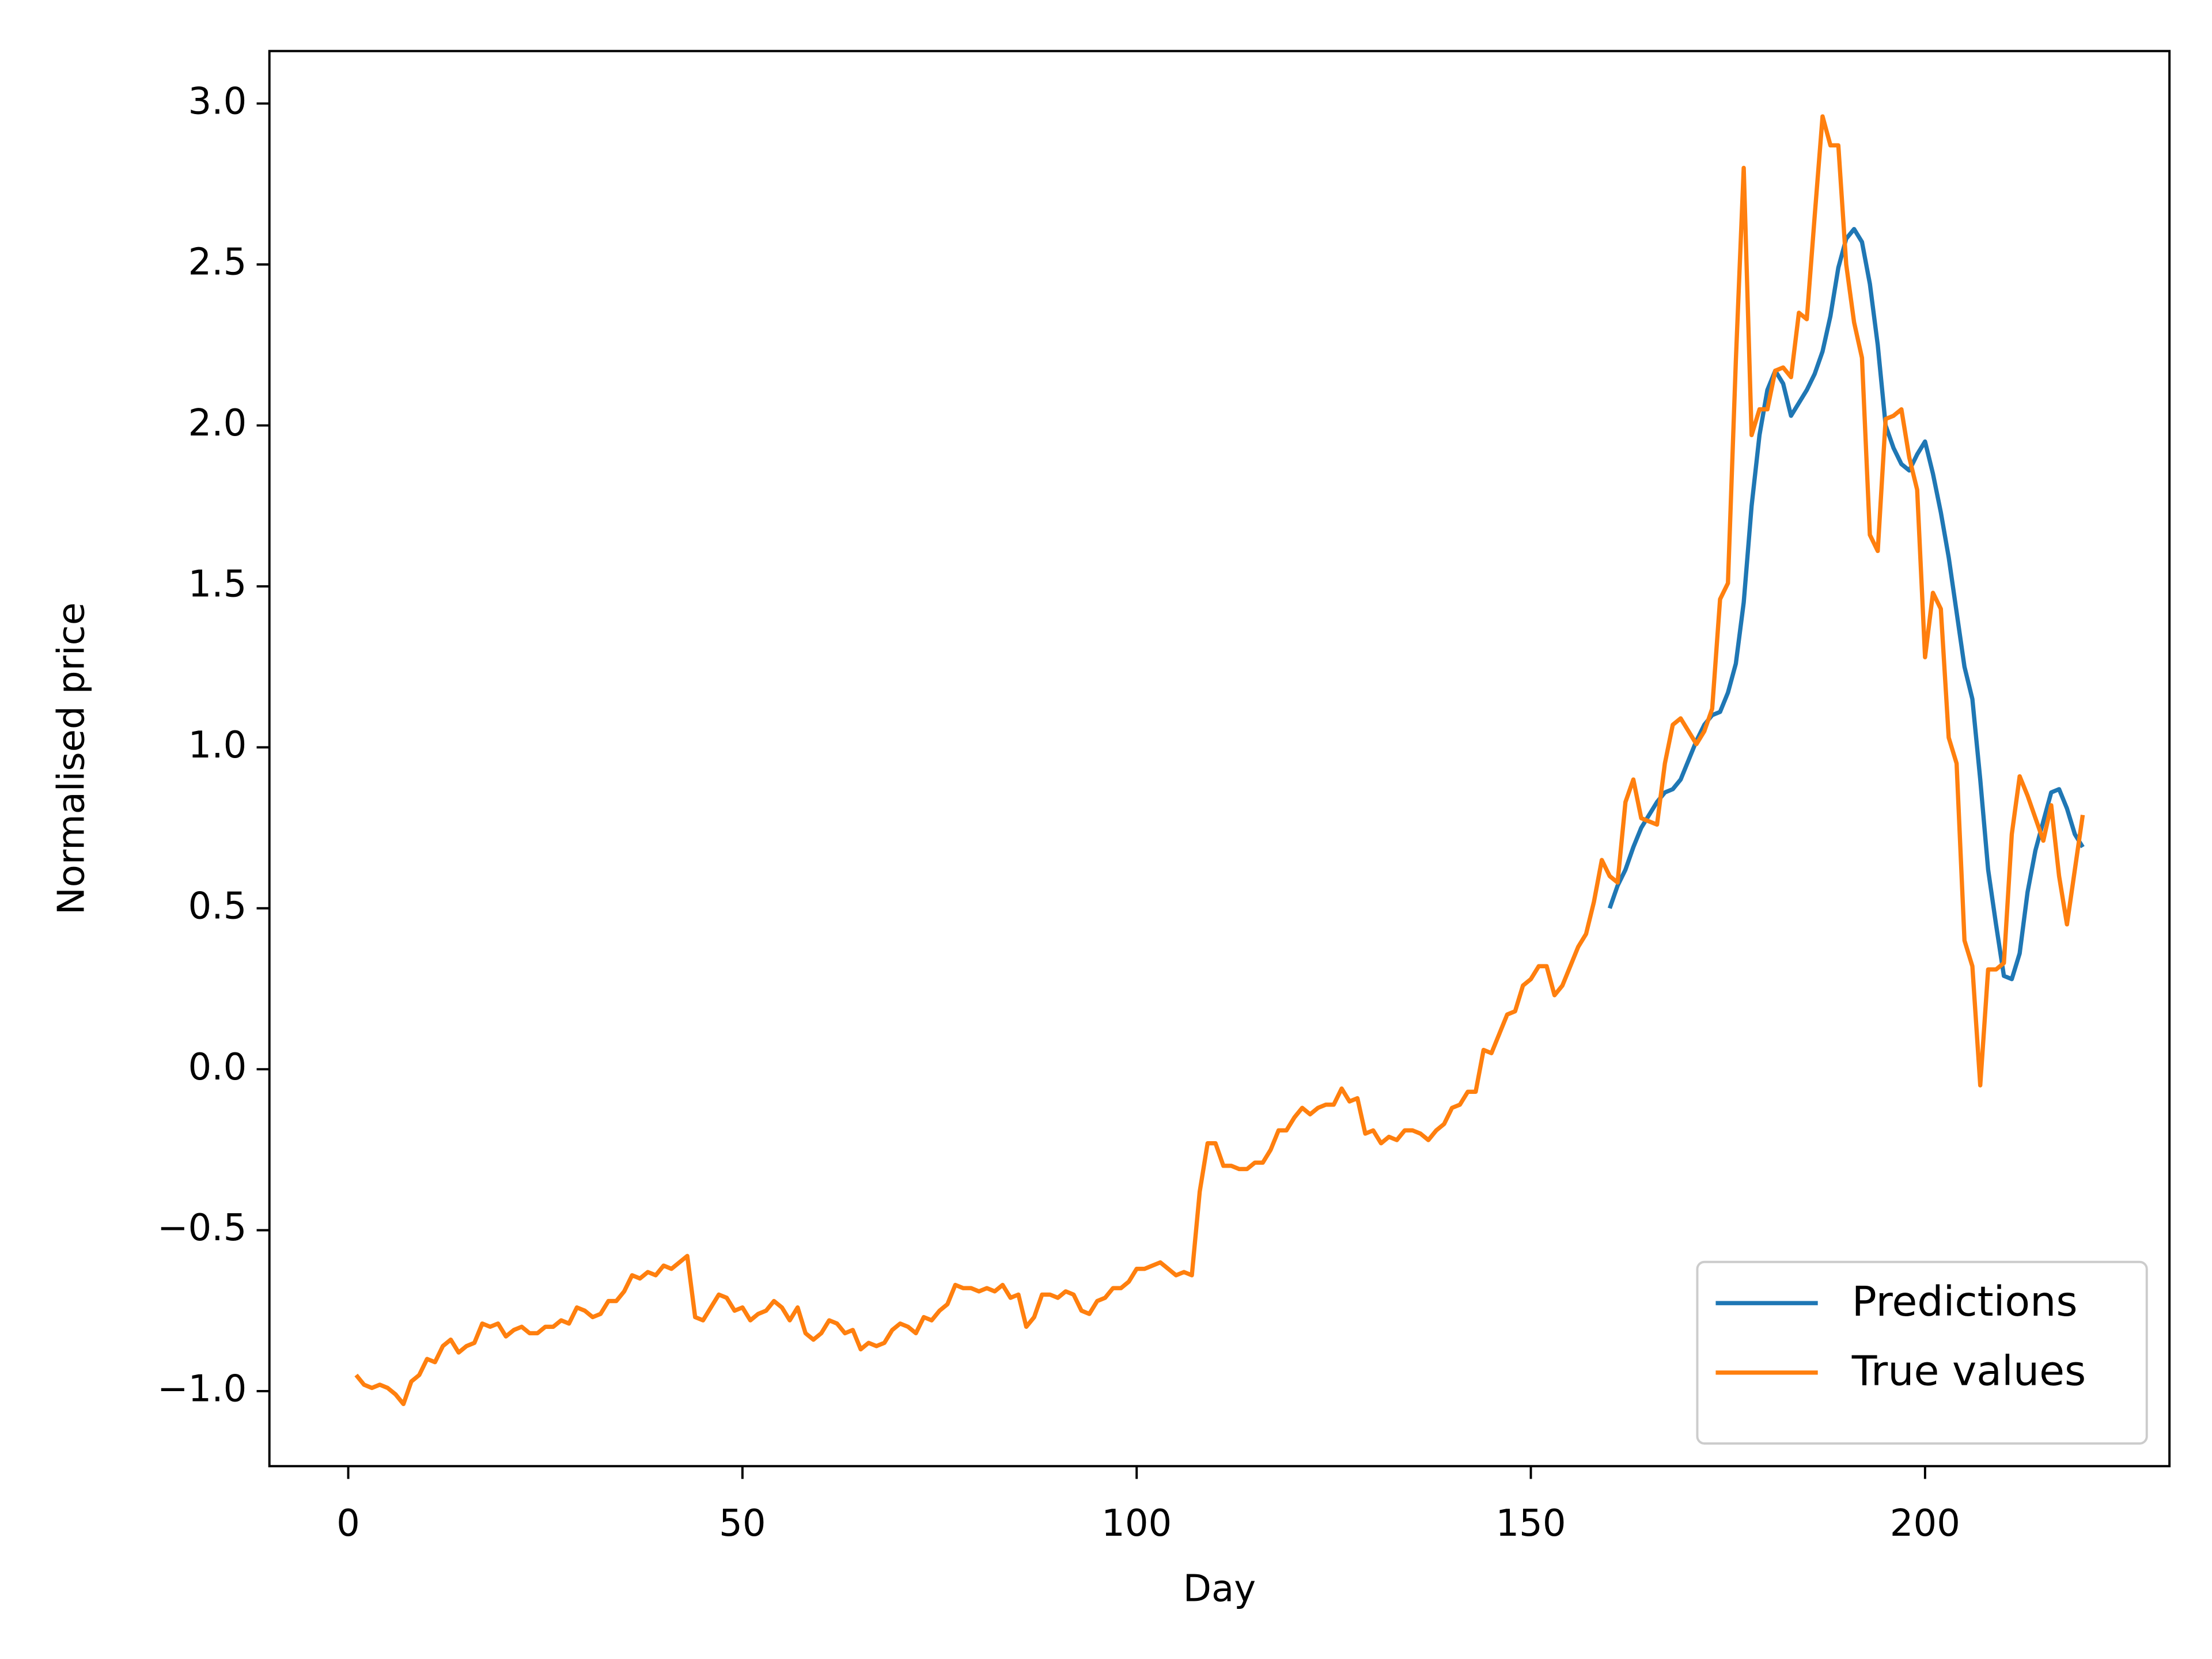 The image size is (2212, 1659). What do you see at coordinates (1136, 1523) in the screenshot?
I see `x-tick-label: 100` at bounding box center [1136, 1523].